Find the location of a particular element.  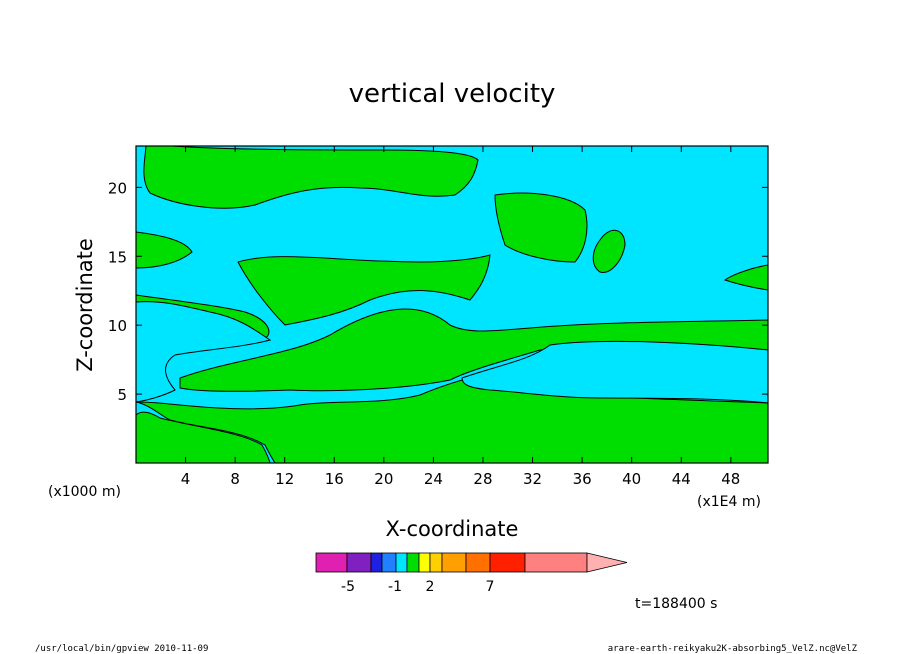

chart-title: vertical velocity is located at coordinates (452, 94).